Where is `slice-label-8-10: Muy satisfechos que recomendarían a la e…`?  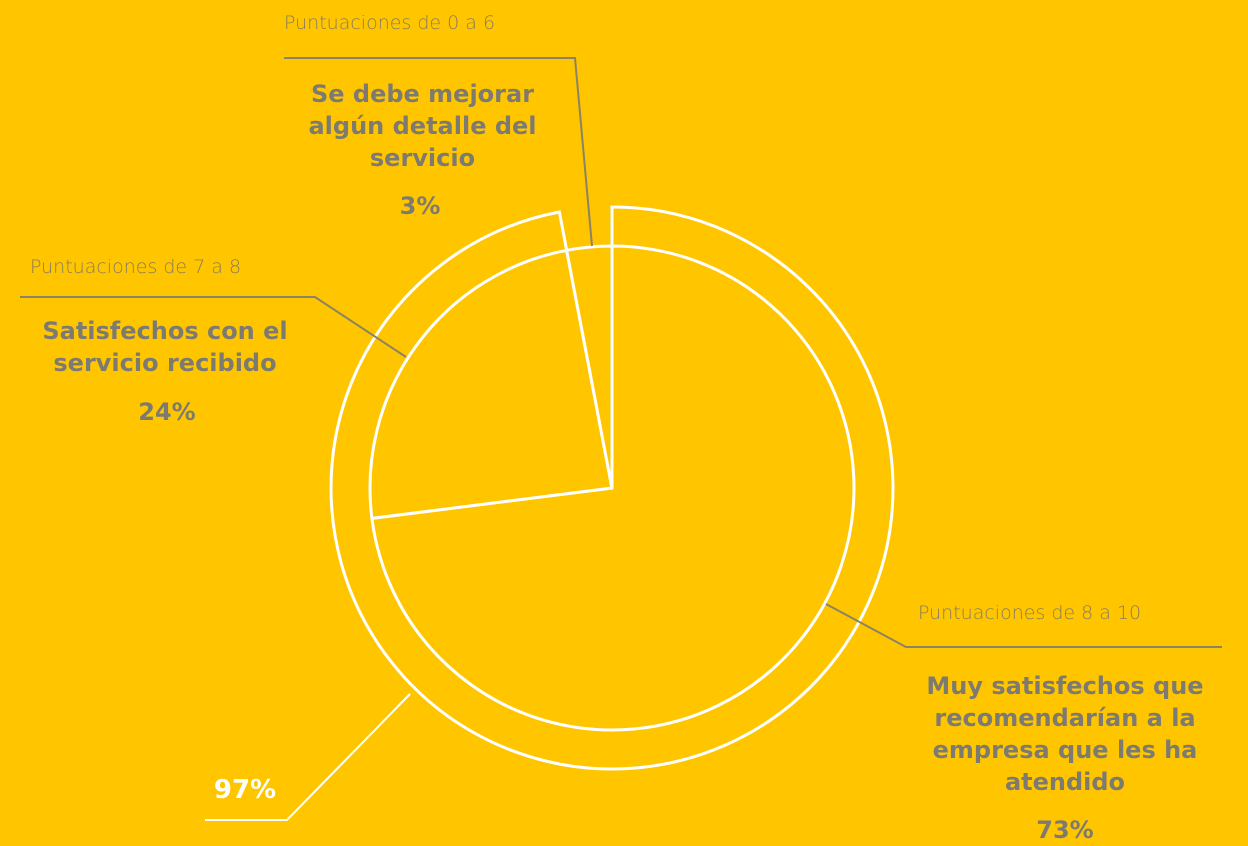
slice-label-8-10: Muy satisfechos que recomendarían a la e… is located at coordinates (1065, 734).